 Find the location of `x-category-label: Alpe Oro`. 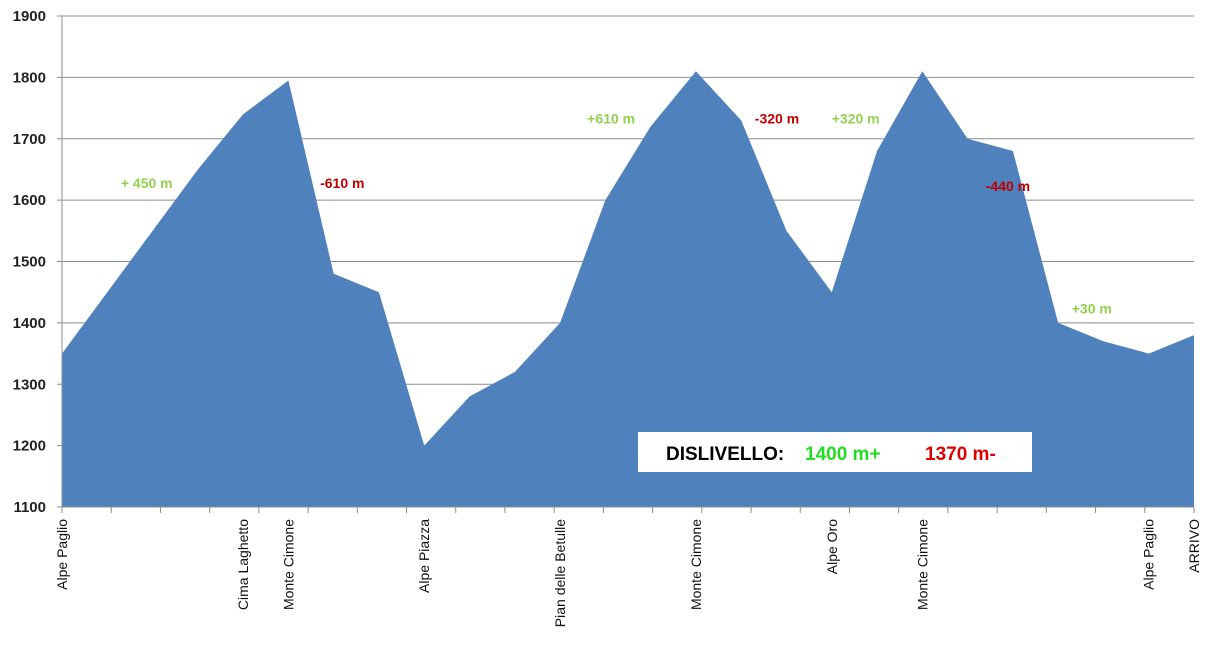

x-category-label: Alpe Oro is located at coordinates (832, 546).